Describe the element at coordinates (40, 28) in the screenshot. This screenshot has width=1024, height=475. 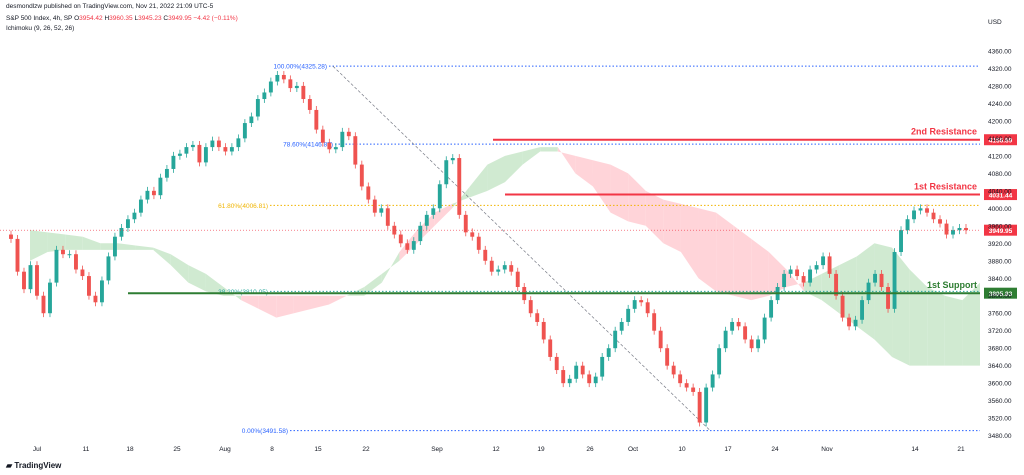
I see `indicator-legend: Ichimoku (9, 26, 52, 26)` at that location.